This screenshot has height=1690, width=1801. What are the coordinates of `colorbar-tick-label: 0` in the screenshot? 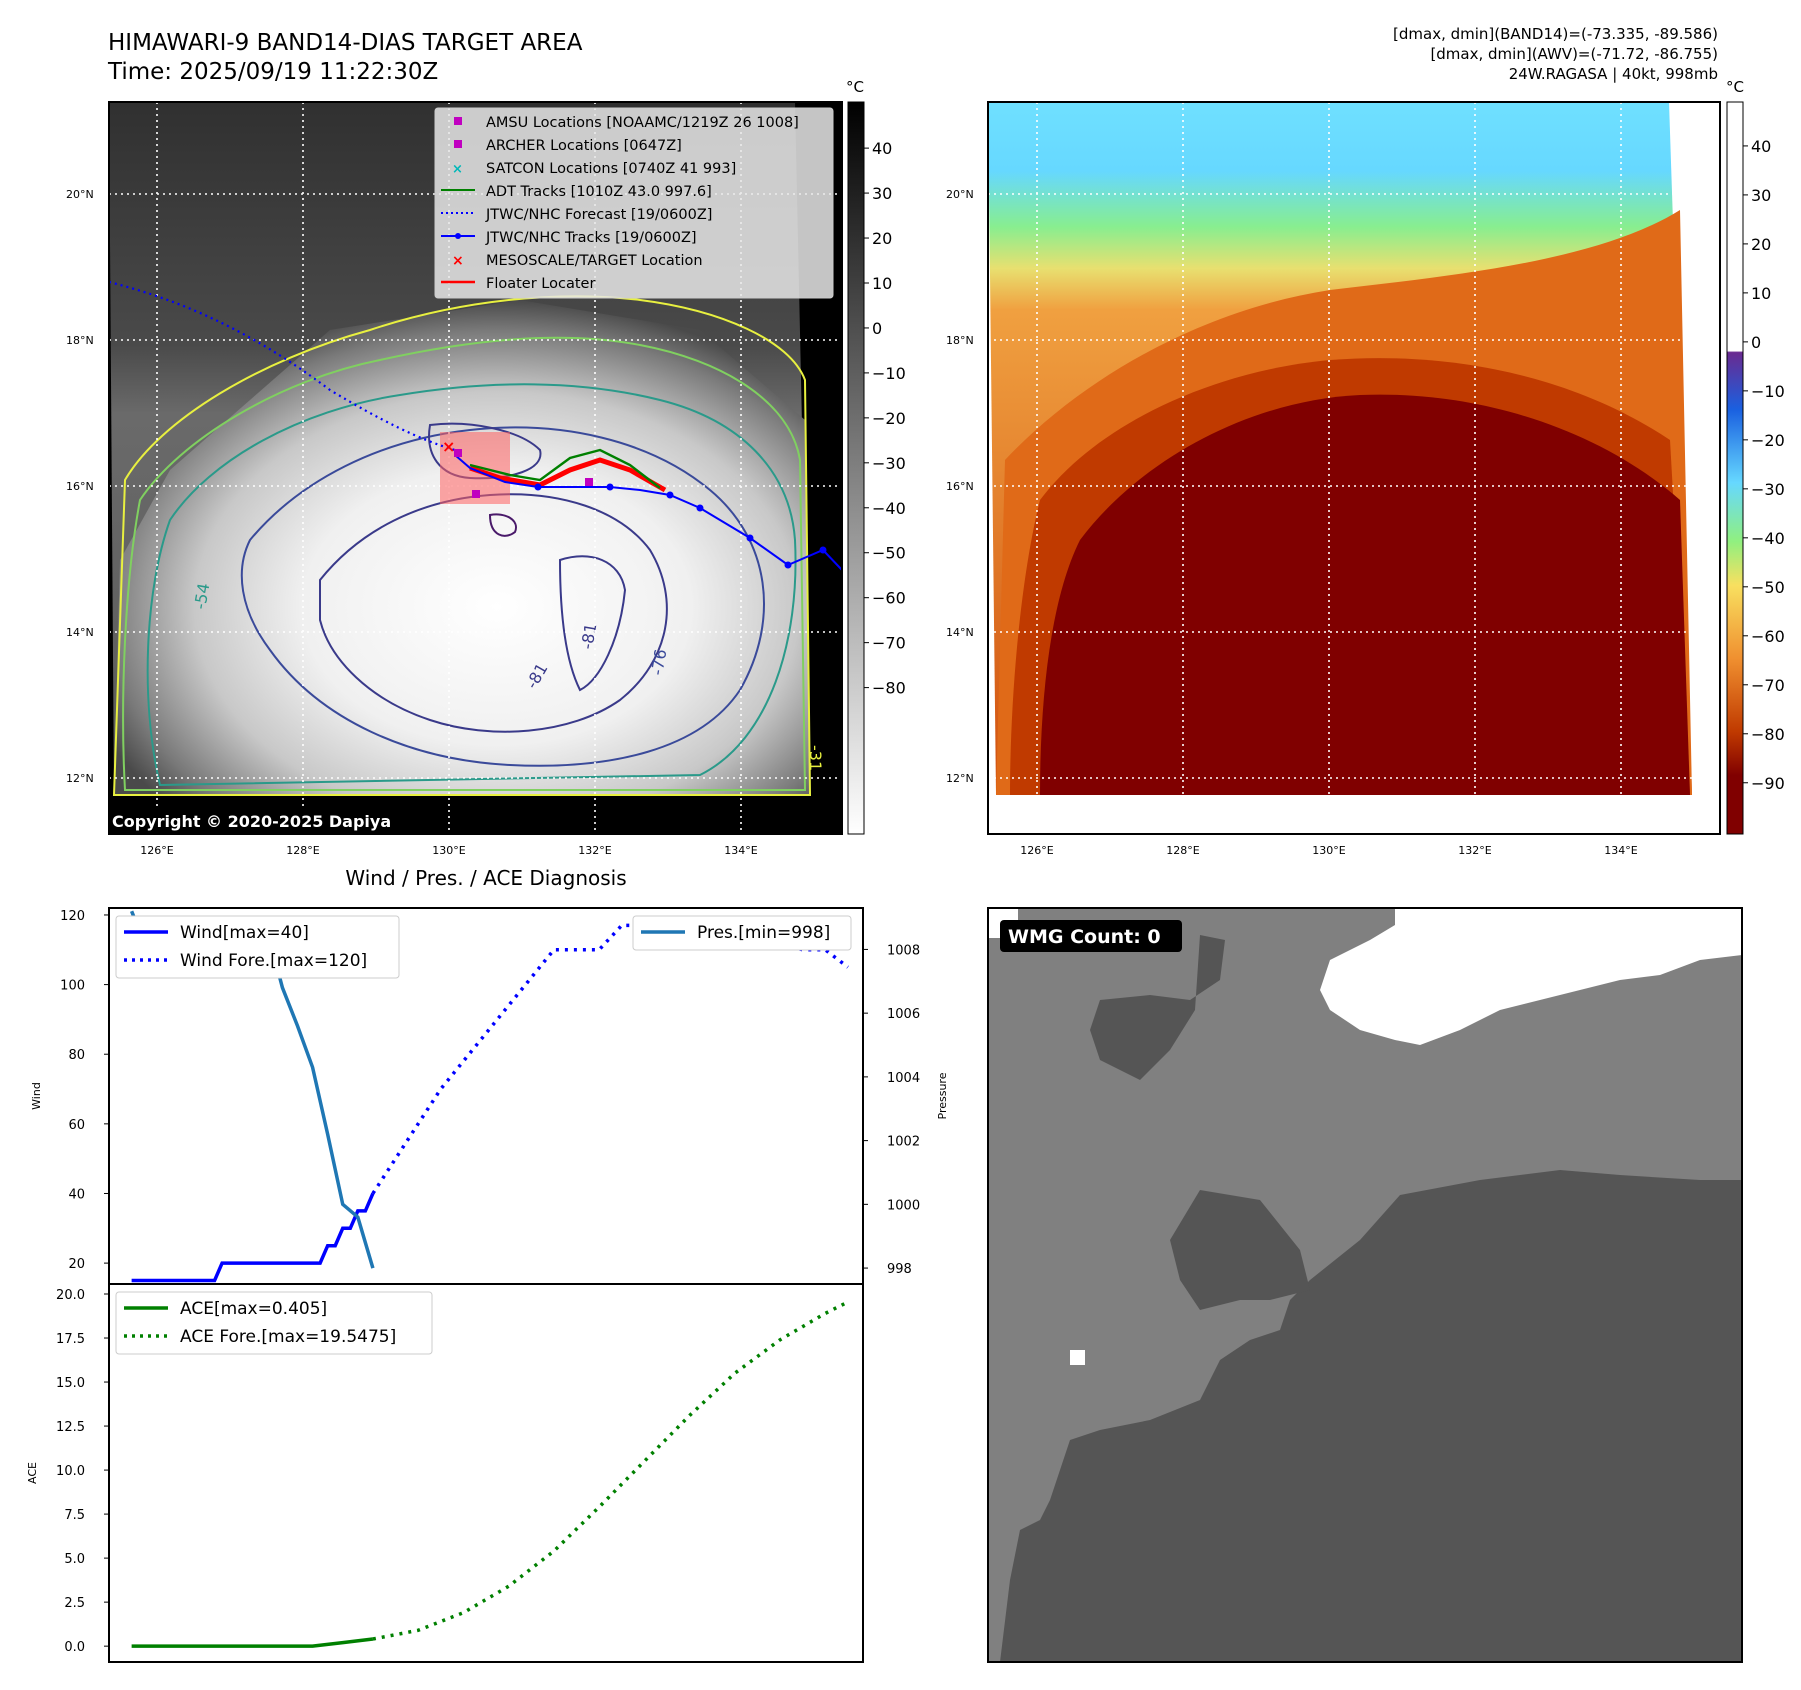 It's located at (877, 328).